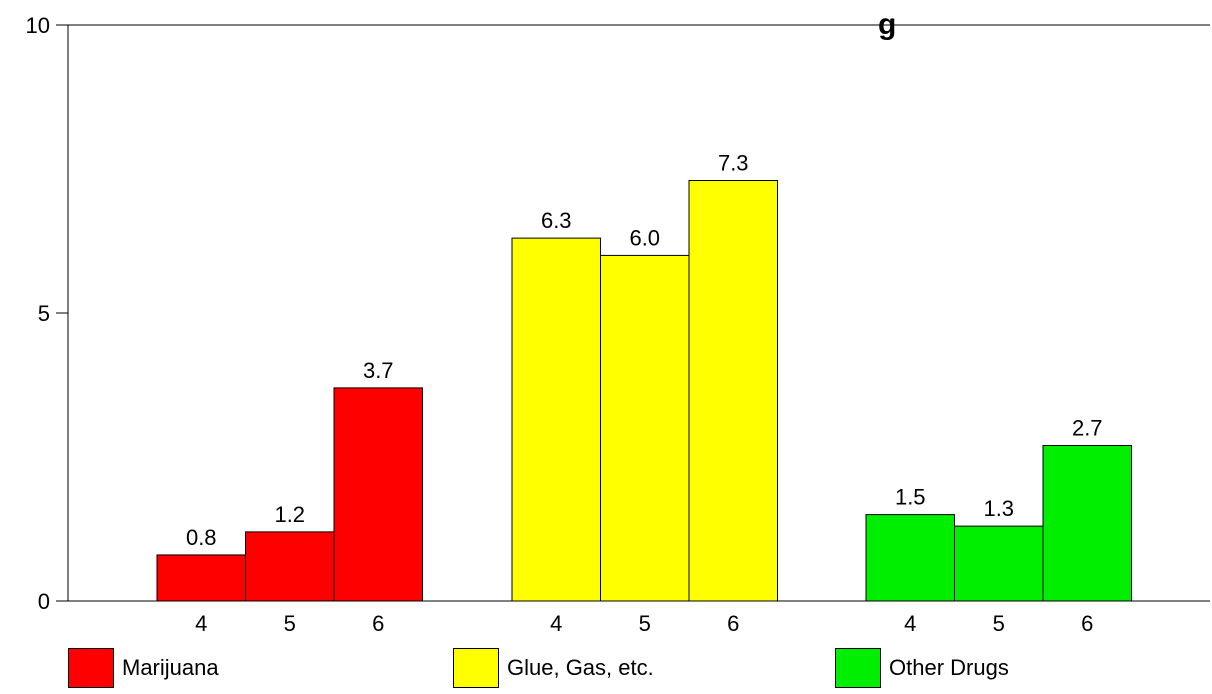  I want to click on bar-value-label: 1.3, so click(998, 508).